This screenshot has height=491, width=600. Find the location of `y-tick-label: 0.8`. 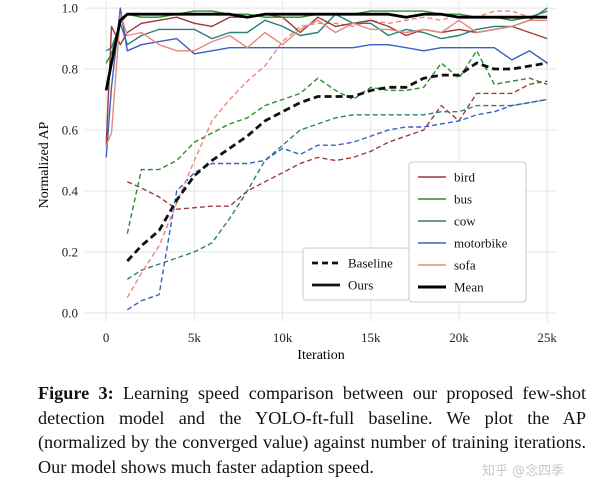

y-tick-label: 0.8 is located at coordinates (70, 69).